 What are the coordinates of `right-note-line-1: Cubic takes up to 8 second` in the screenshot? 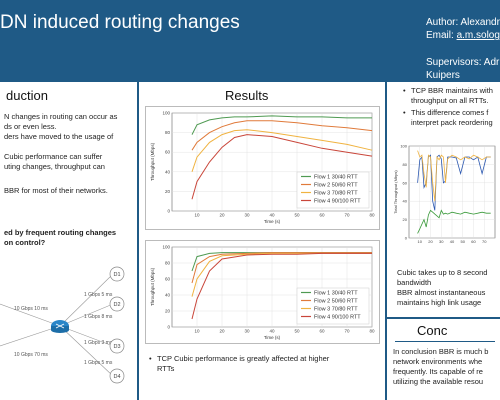 It's located at (442, 272).